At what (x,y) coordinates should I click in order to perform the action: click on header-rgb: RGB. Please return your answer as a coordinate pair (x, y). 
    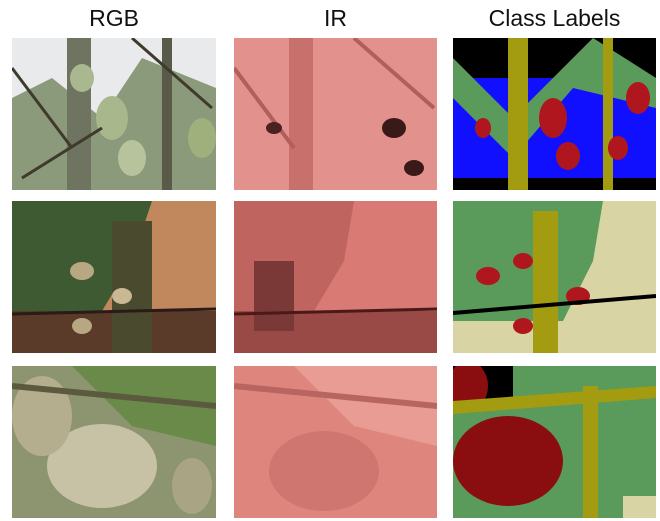
    Looking at the image, I should click on (114, 18).